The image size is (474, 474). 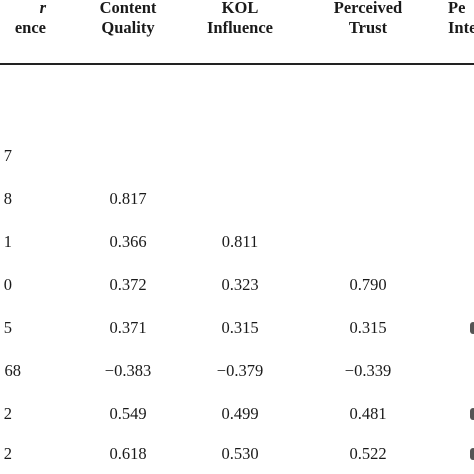 I want to click on table-cell: 0.811, so click(x=240, y=241).